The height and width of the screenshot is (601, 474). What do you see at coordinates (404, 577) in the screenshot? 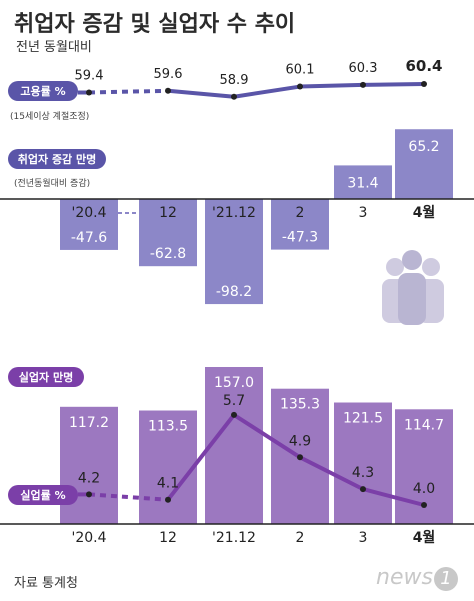
I see `logo-text: news` at bounding box center [404, 577].